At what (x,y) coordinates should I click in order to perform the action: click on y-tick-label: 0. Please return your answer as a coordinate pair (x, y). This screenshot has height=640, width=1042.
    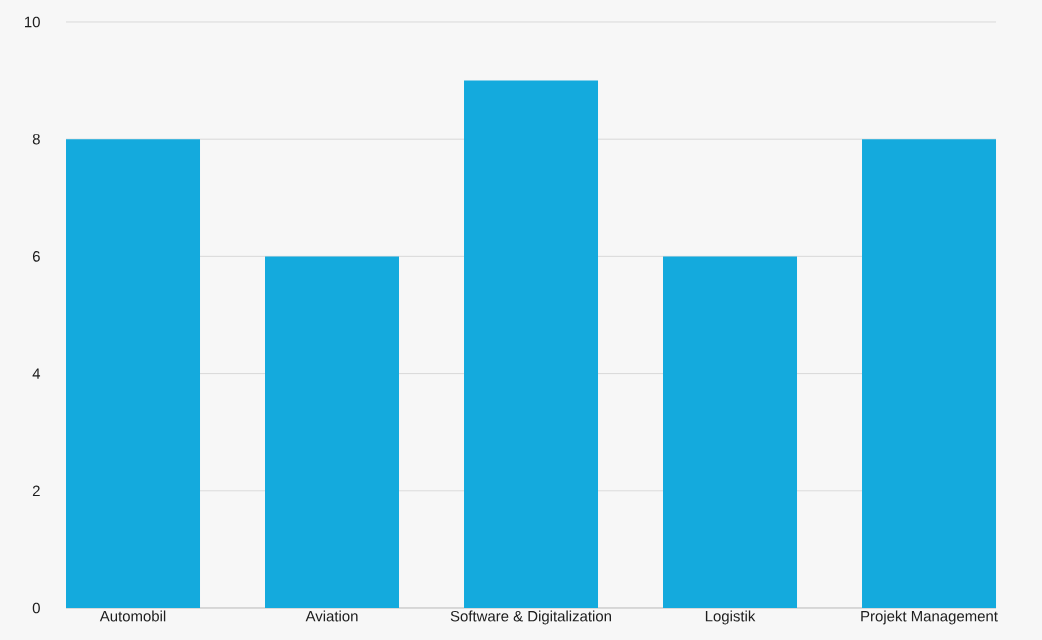
    Looking at the image, I should click on (36, 608).